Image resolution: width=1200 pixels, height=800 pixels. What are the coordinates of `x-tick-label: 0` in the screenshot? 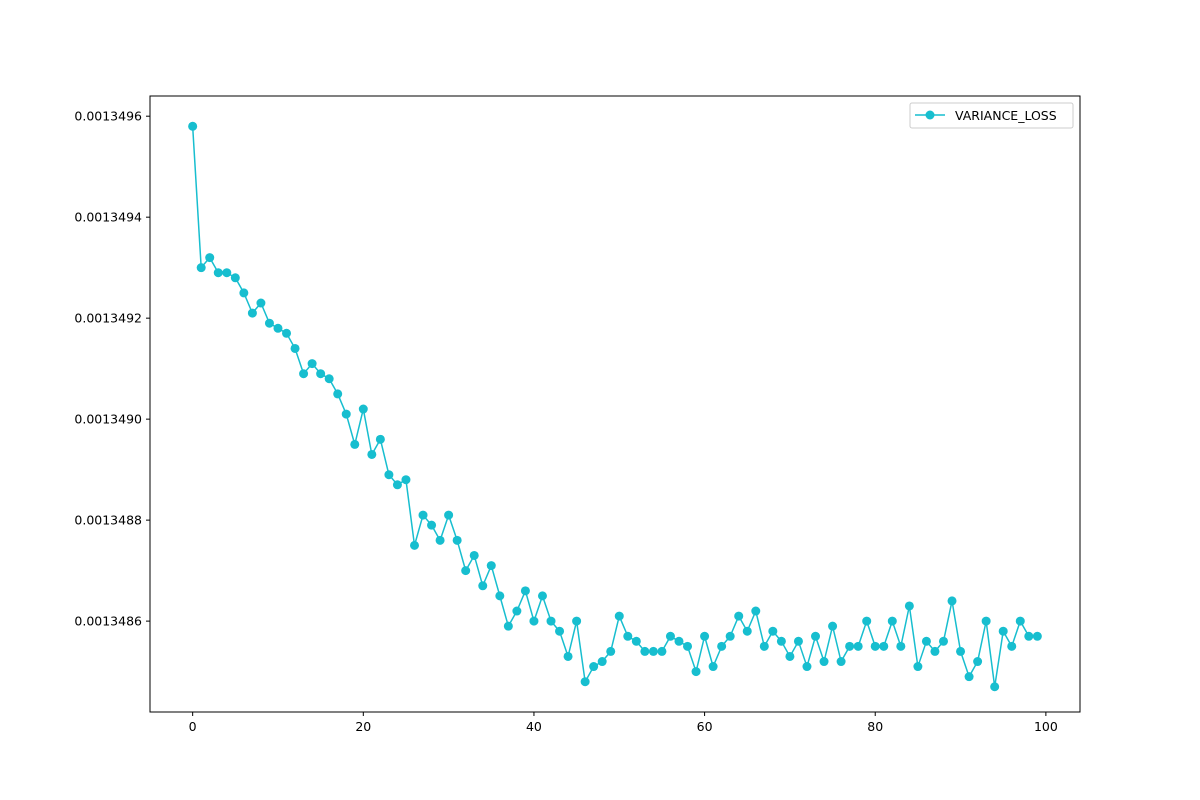 It's located at (193, 726).